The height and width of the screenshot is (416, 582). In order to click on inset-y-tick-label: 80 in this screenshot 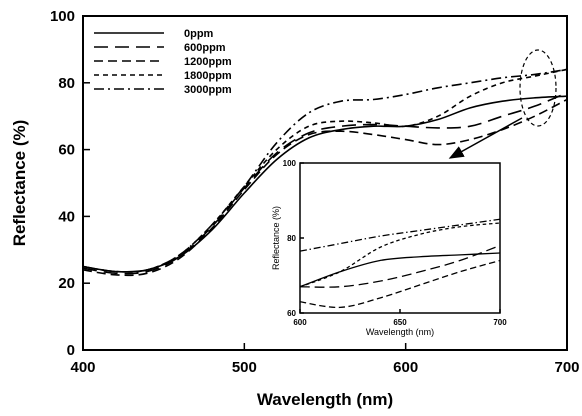, I will do `click(291, 238)`.